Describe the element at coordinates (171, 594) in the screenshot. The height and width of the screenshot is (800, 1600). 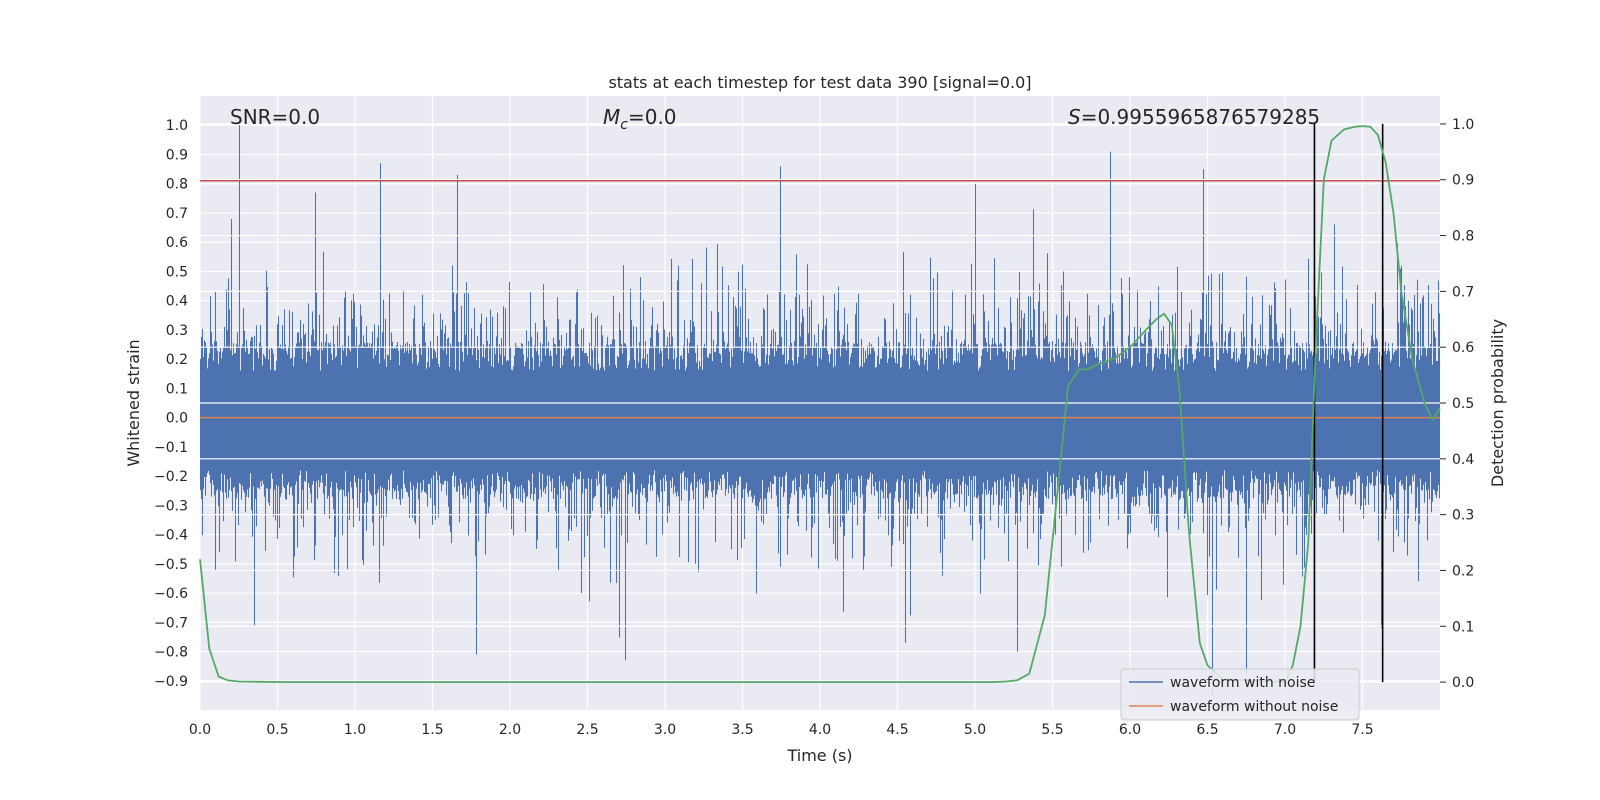
I see `y-left-tick-label: −0.6` at that location.